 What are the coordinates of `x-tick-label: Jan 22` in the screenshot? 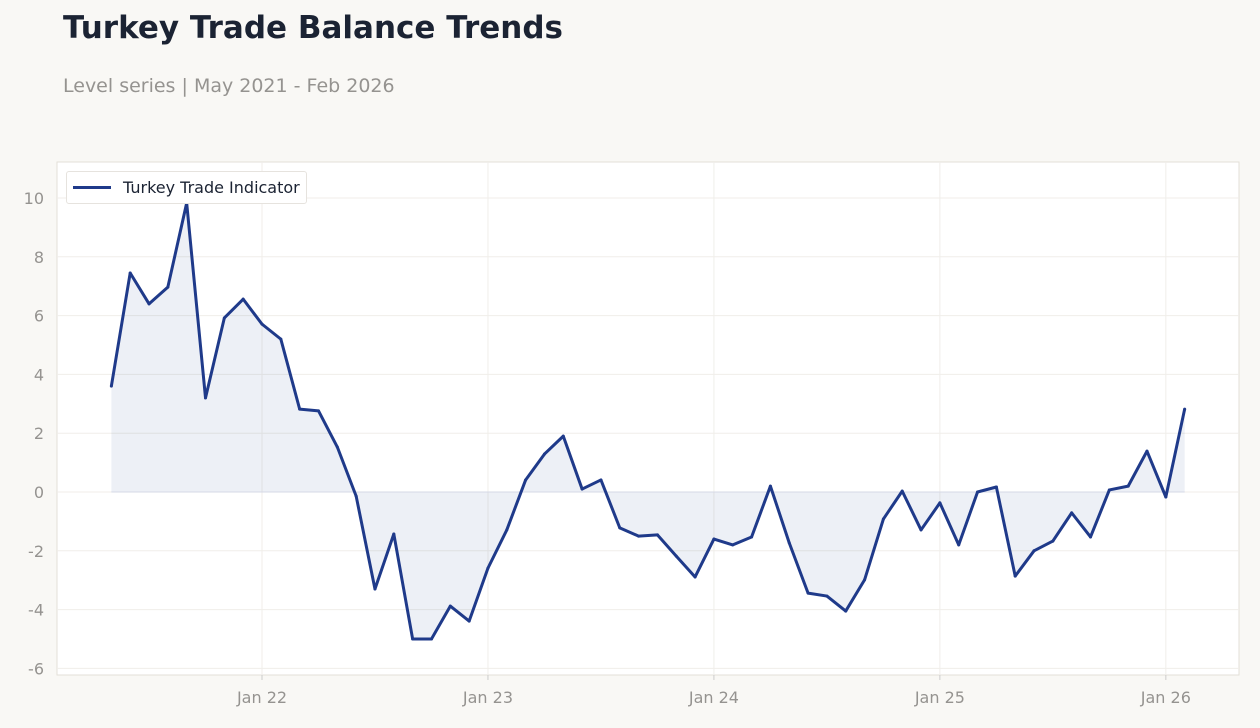 It's located at (261, 697).